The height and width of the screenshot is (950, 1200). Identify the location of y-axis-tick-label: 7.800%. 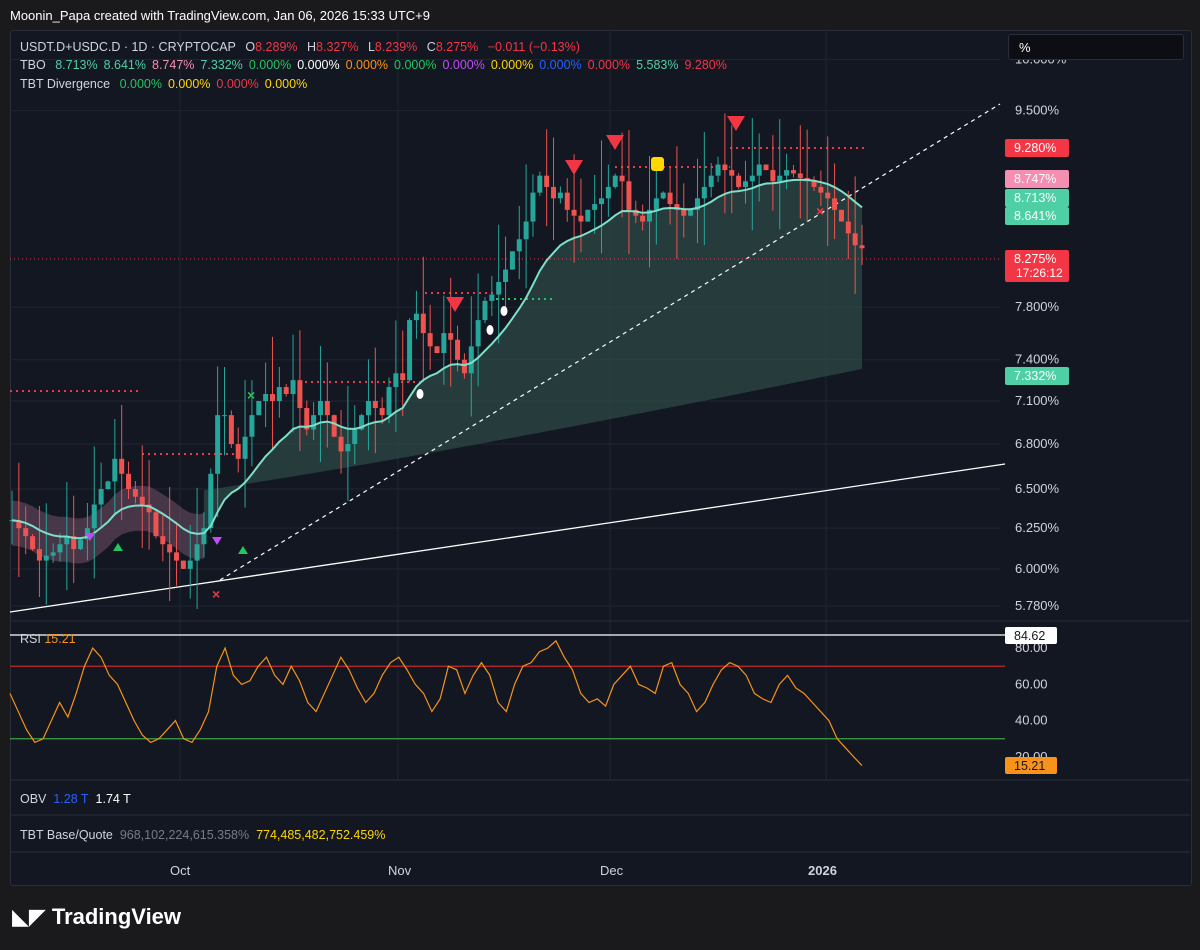
(1037, 306).